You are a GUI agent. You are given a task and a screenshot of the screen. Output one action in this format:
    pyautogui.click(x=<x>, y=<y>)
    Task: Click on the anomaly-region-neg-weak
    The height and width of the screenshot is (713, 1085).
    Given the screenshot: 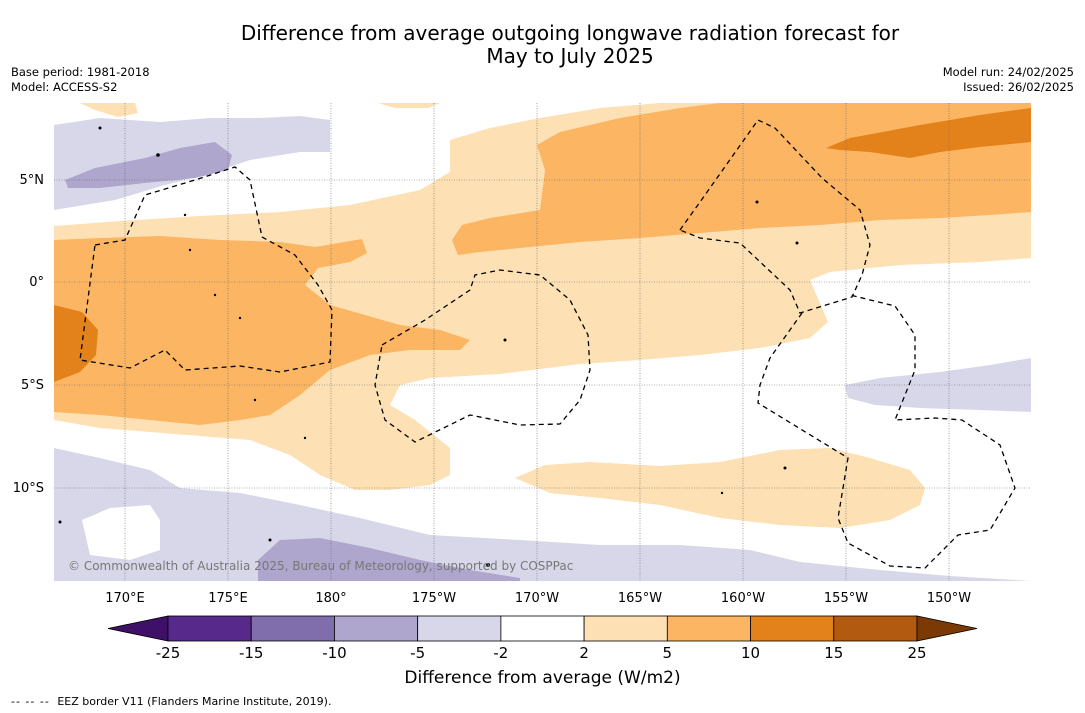 What is the action you would take?
    pyautogui.click(x=938, y=385)
    